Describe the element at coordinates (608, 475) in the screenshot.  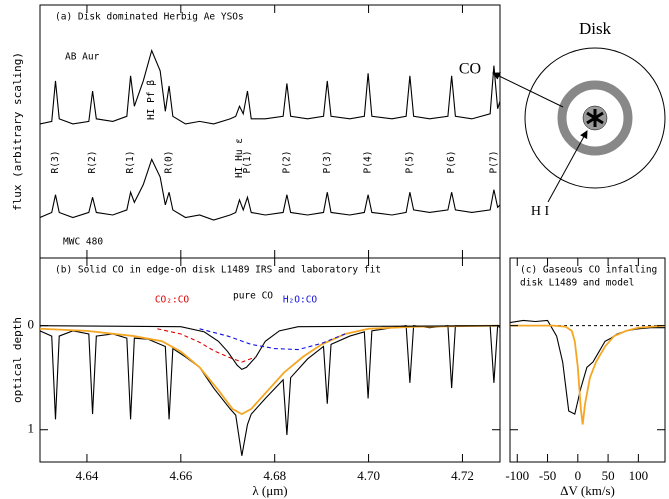
I see `x-tick-label: 50` at that location.